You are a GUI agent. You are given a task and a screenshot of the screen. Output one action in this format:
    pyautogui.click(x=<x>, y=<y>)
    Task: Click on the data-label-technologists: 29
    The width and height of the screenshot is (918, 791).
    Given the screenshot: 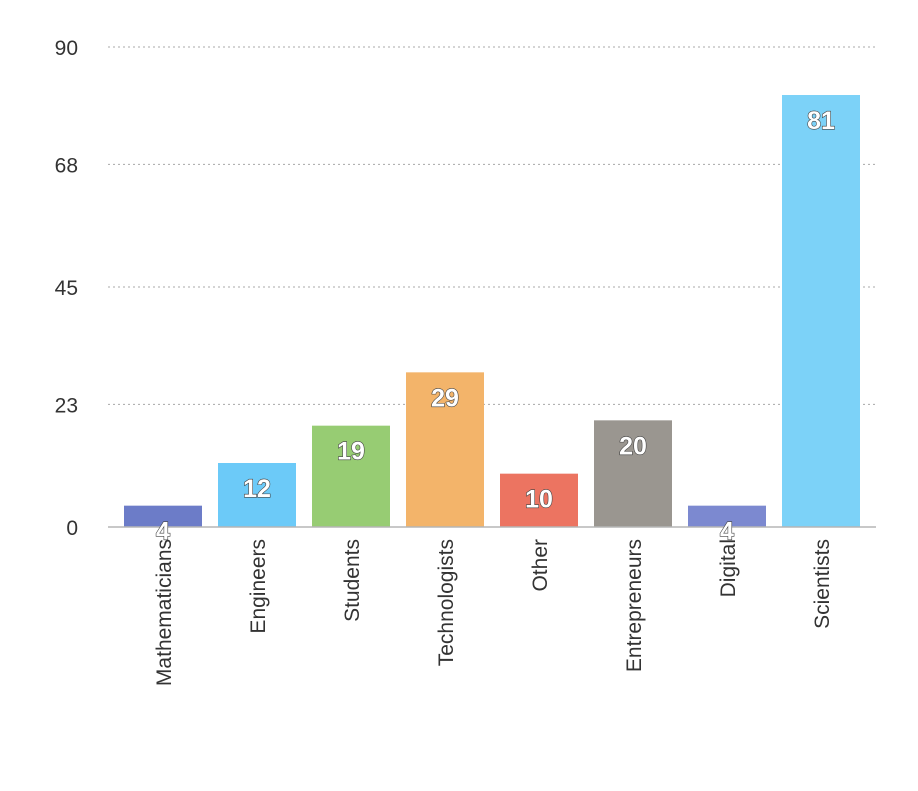 What is the action you would take?
    pyautogui.click(x=445, y=398)
    